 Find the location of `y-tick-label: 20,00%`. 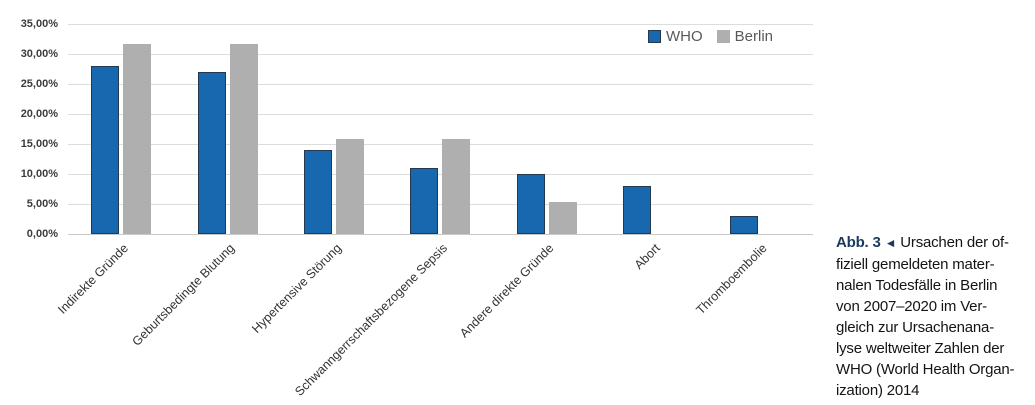

y-tick-label: 20,00% is located at coordinates (39, 114).